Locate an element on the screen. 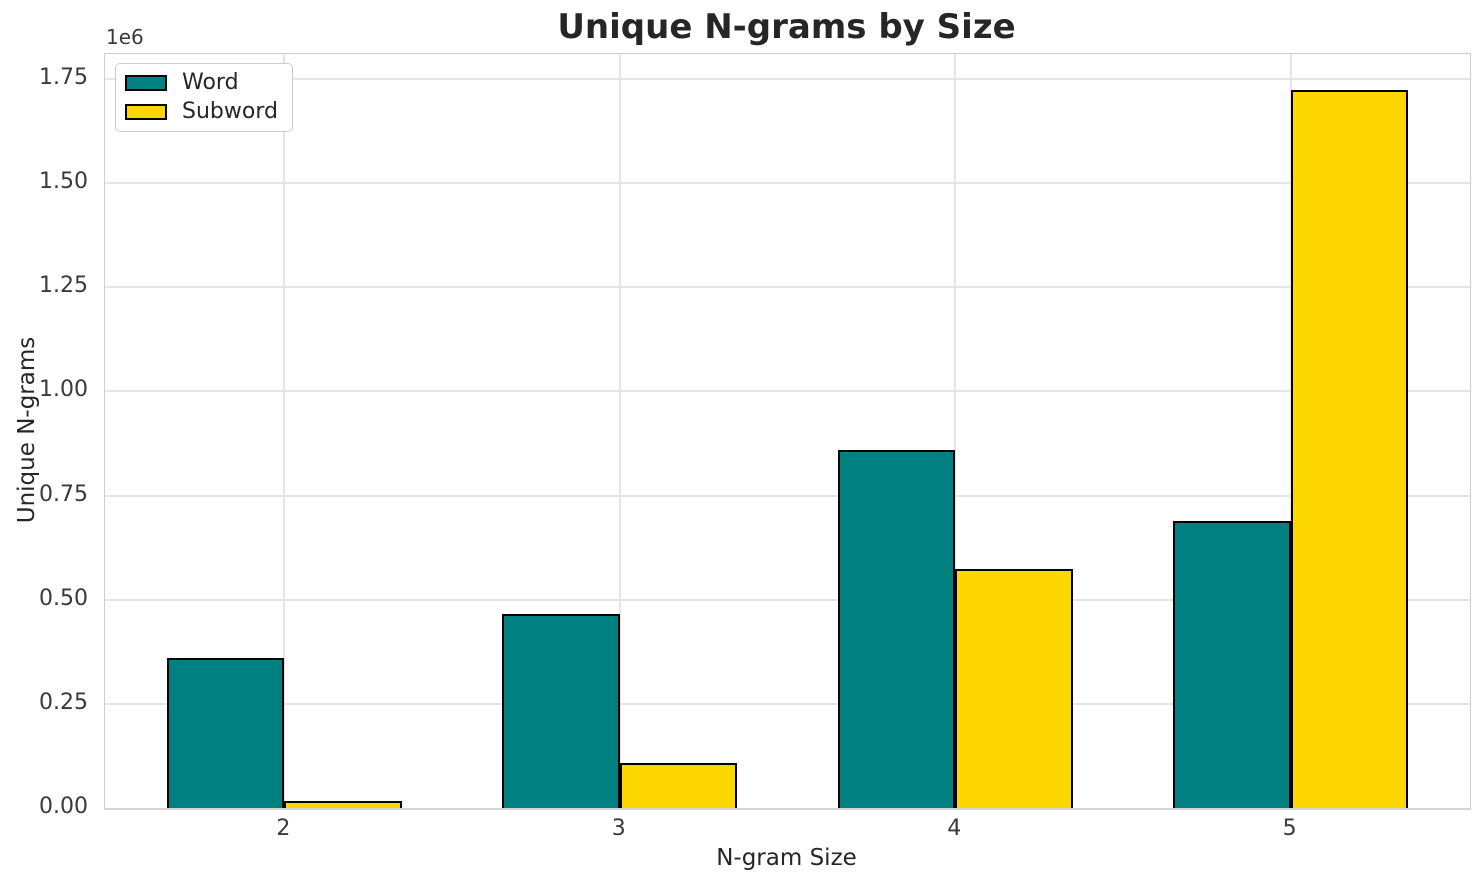 The width and height of the screenshot is (1484, 885). y-tick-label-1.50: 1.50 is located at coordinates (63, 182).